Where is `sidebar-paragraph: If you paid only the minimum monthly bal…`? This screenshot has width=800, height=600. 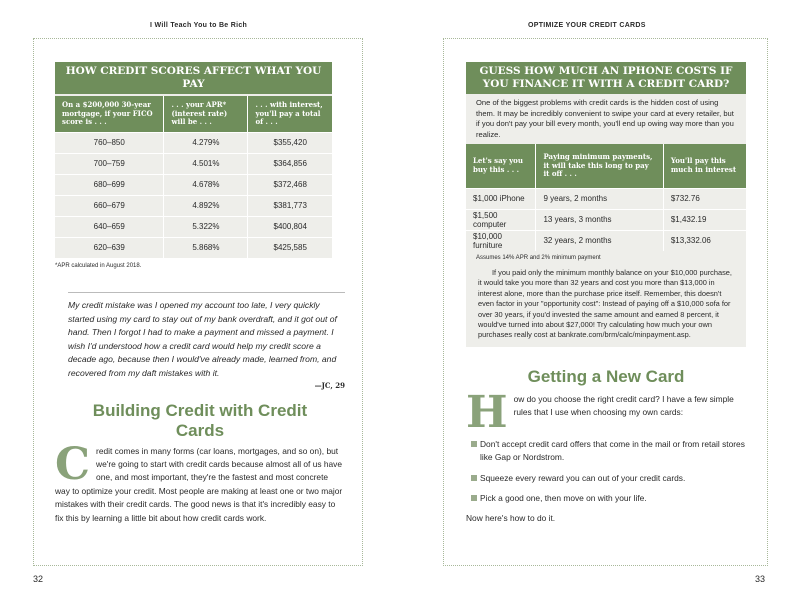
sidebar-paragraph: If you paid only the minimum monthly bal… is located at coordinates (605, 304).